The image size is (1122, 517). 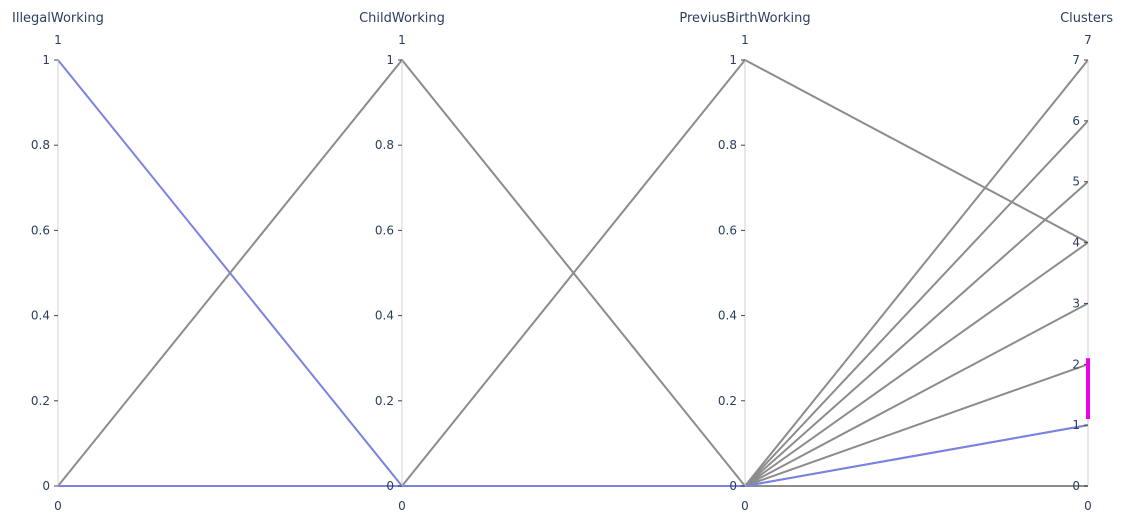 What do you see at coordinates (1076, 243) in the screenshot?
I see `tick-label: 4` at bounding box center [1076, 243].